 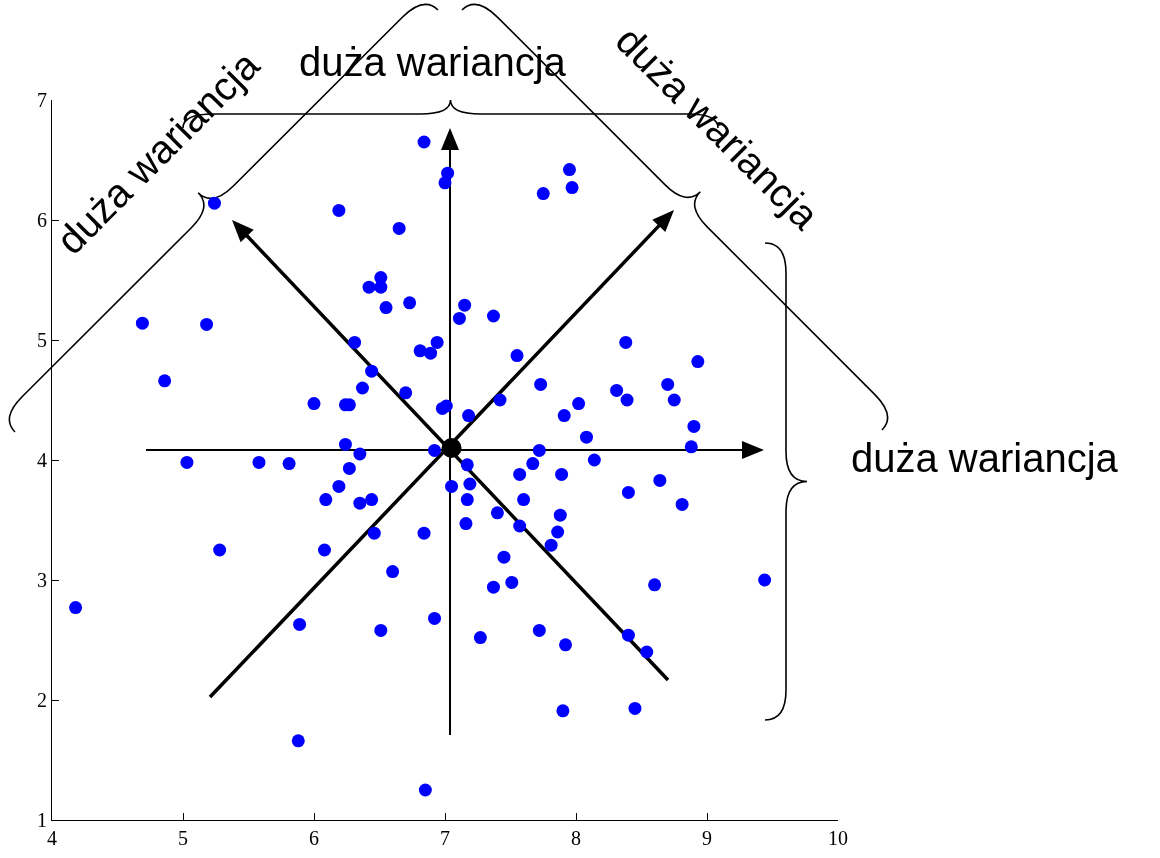 What do you see at coordinates (42, 220) in the screenshot?
I see `y-tick-label: 6` at bounding box center [42, 220].